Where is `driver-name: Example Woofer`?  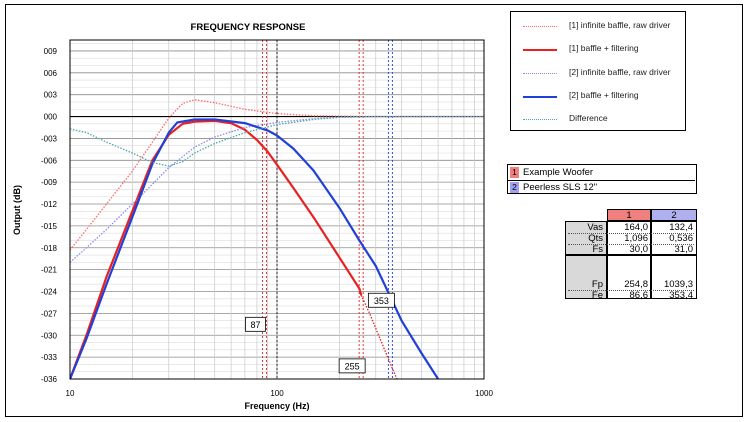 driver-name: Example Woofer is located at coordinates (558, 172).